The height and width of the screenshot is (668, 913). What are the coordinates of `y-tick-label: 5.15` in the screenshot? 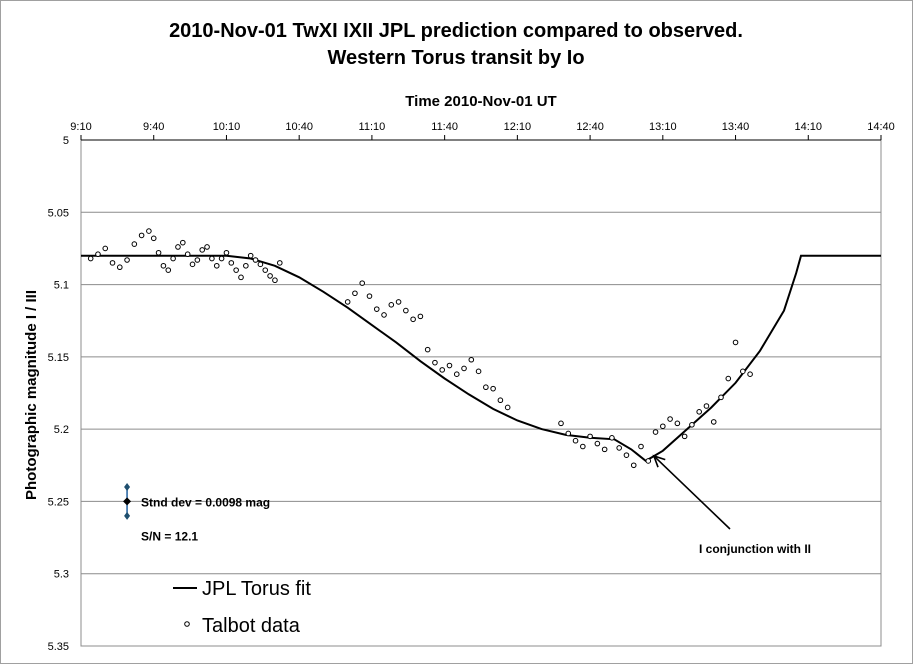 It's located at (58, 358).